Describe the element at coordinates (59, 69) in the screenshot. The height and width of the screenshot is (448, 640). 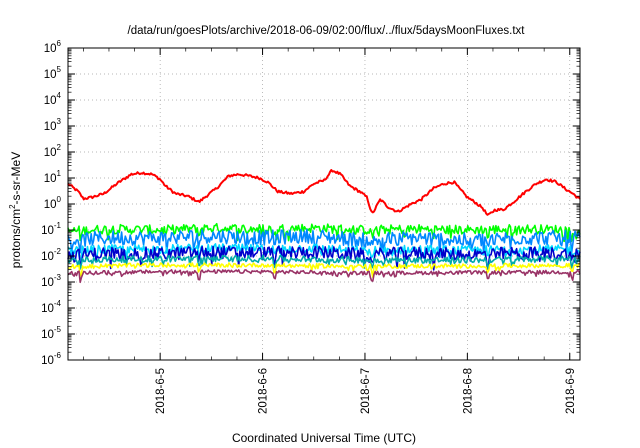
I see `y-tick-exponent: 5` at that location.